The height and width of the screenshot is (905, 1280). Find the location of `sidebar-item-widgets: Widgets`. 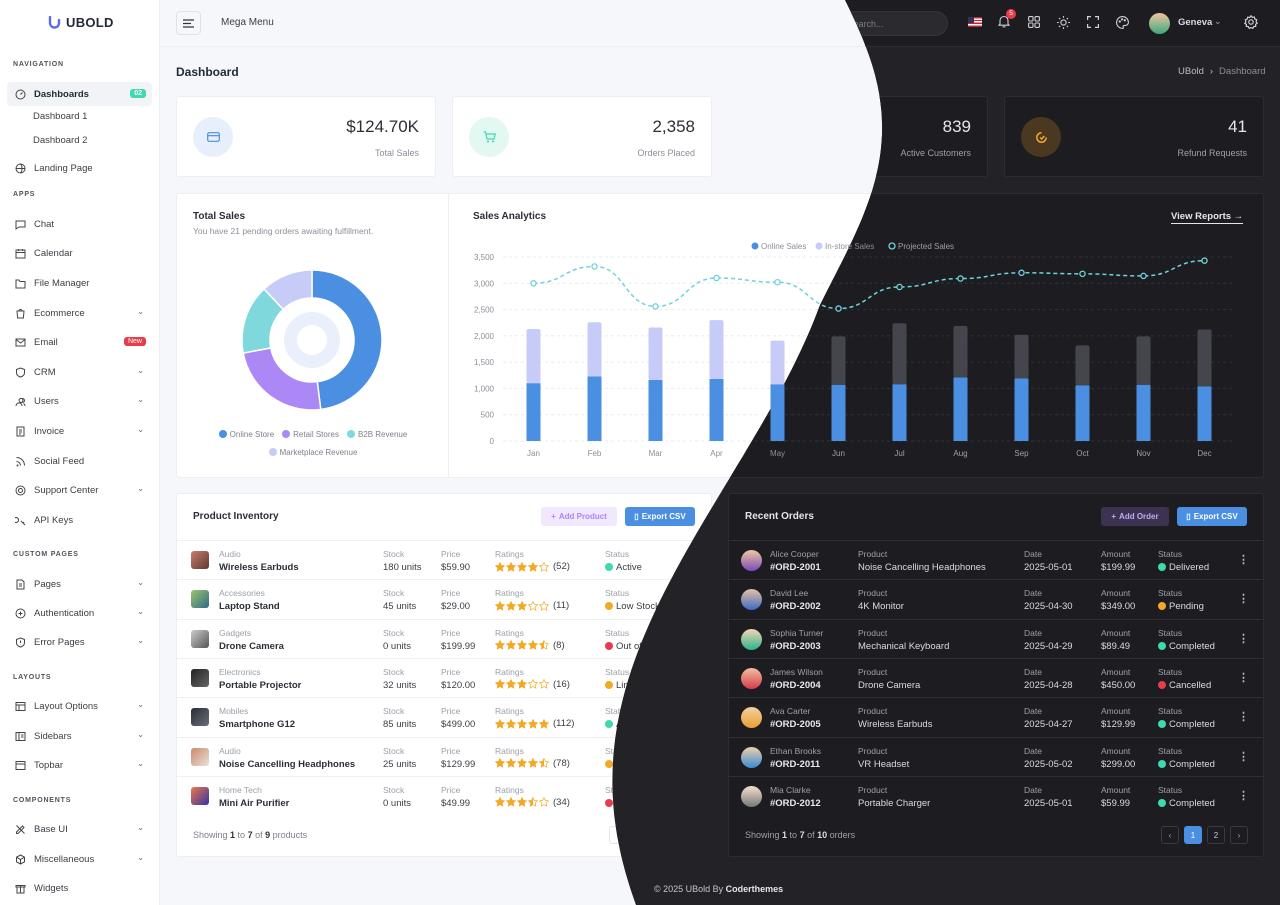

sidebar-item-widgets: Widgets is located at coordinates (79, 888).